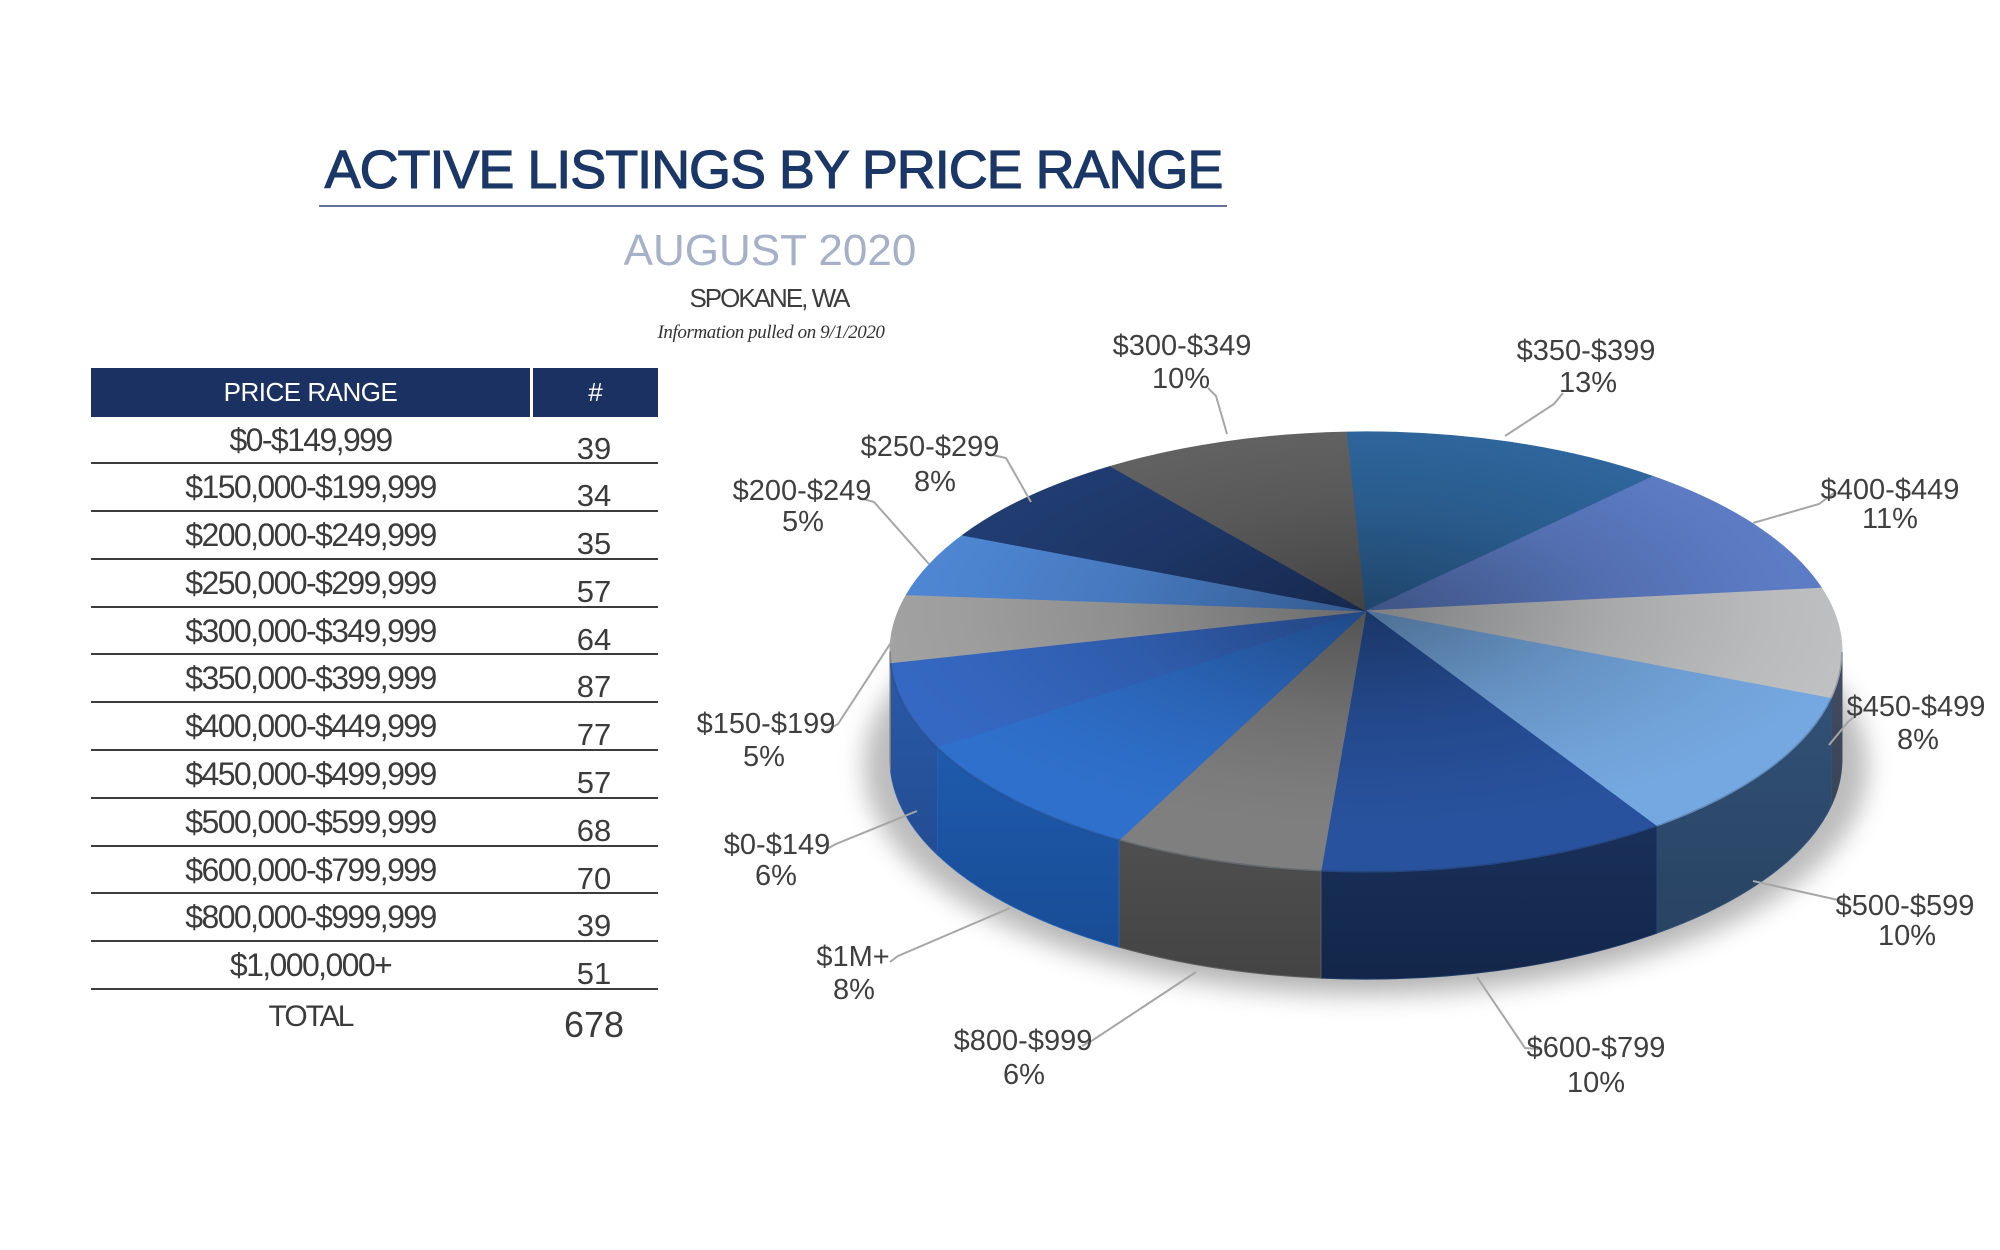 This screenshot has width=2000, height=1250. Describe the element at coordinates (1905, 906) in the screenshot. I see `svg-text: $500-$599` at that location.